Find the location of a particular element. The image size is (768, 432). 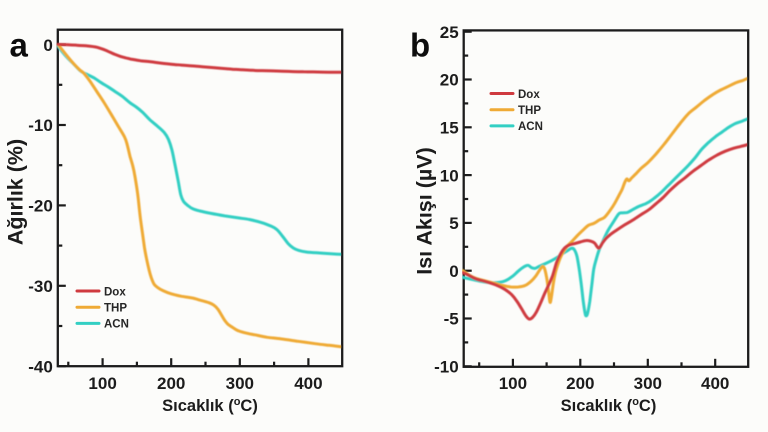

svg-text: b is located at coordinates (420, 45).